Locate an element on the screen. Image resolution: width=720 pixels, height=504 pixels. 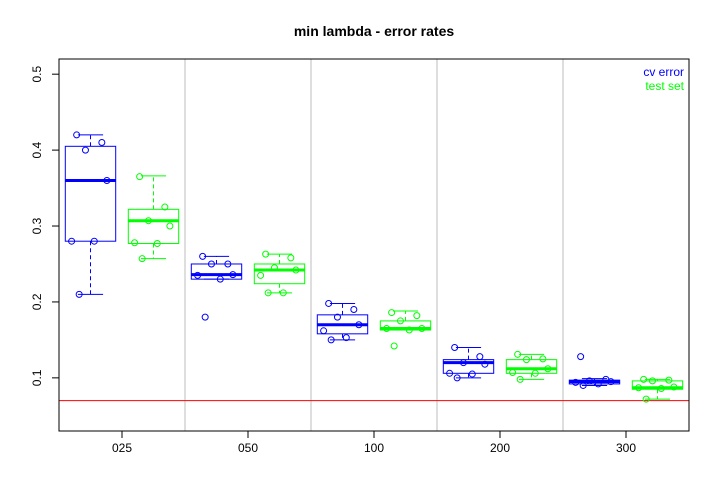
y-axis: 0.1 0.2 0.3 0.4 0.5 is located at coordinates (45, 226).